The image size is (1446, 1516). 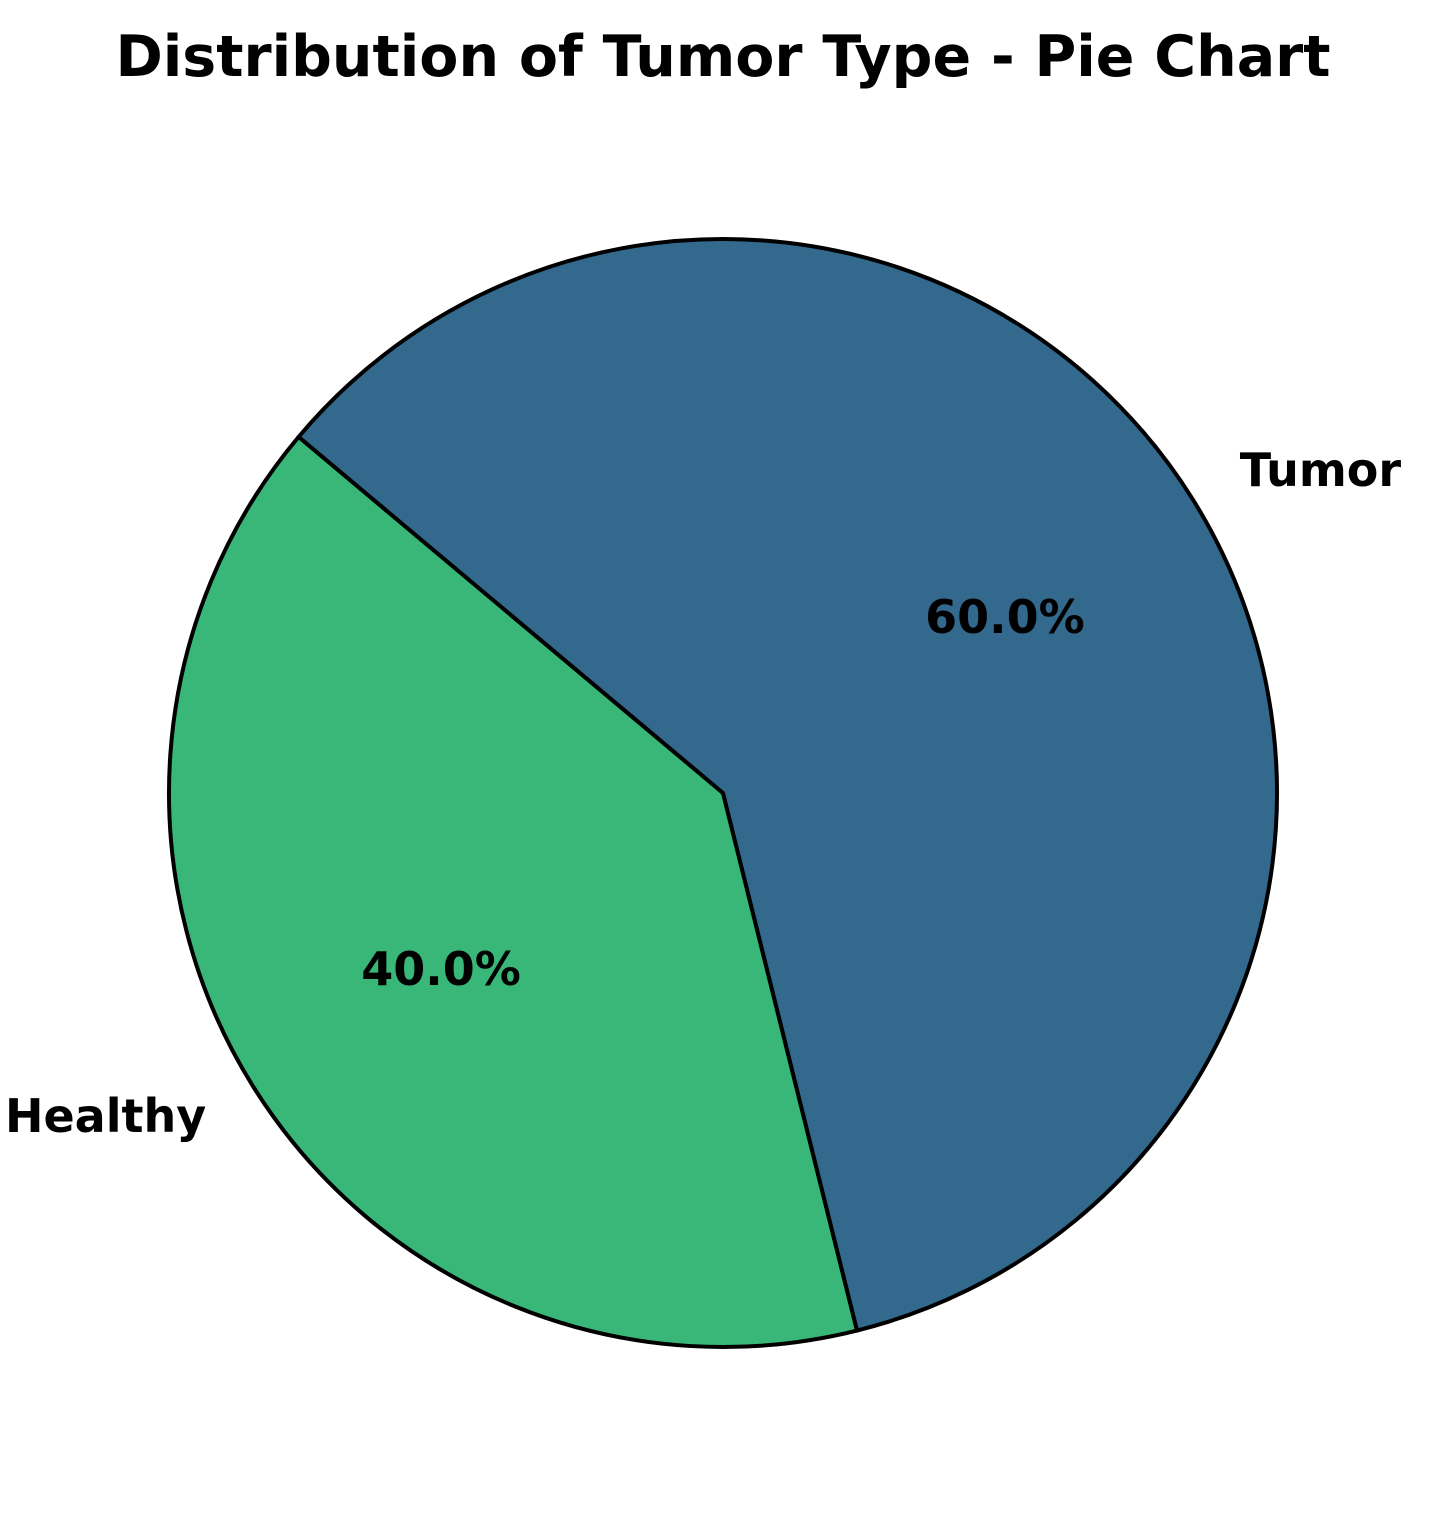 What do you see at coordinates (1005, 617) in the screenshot?
I see `percent-label-tumor: 60.0%` at bounding box center [1005, 617].